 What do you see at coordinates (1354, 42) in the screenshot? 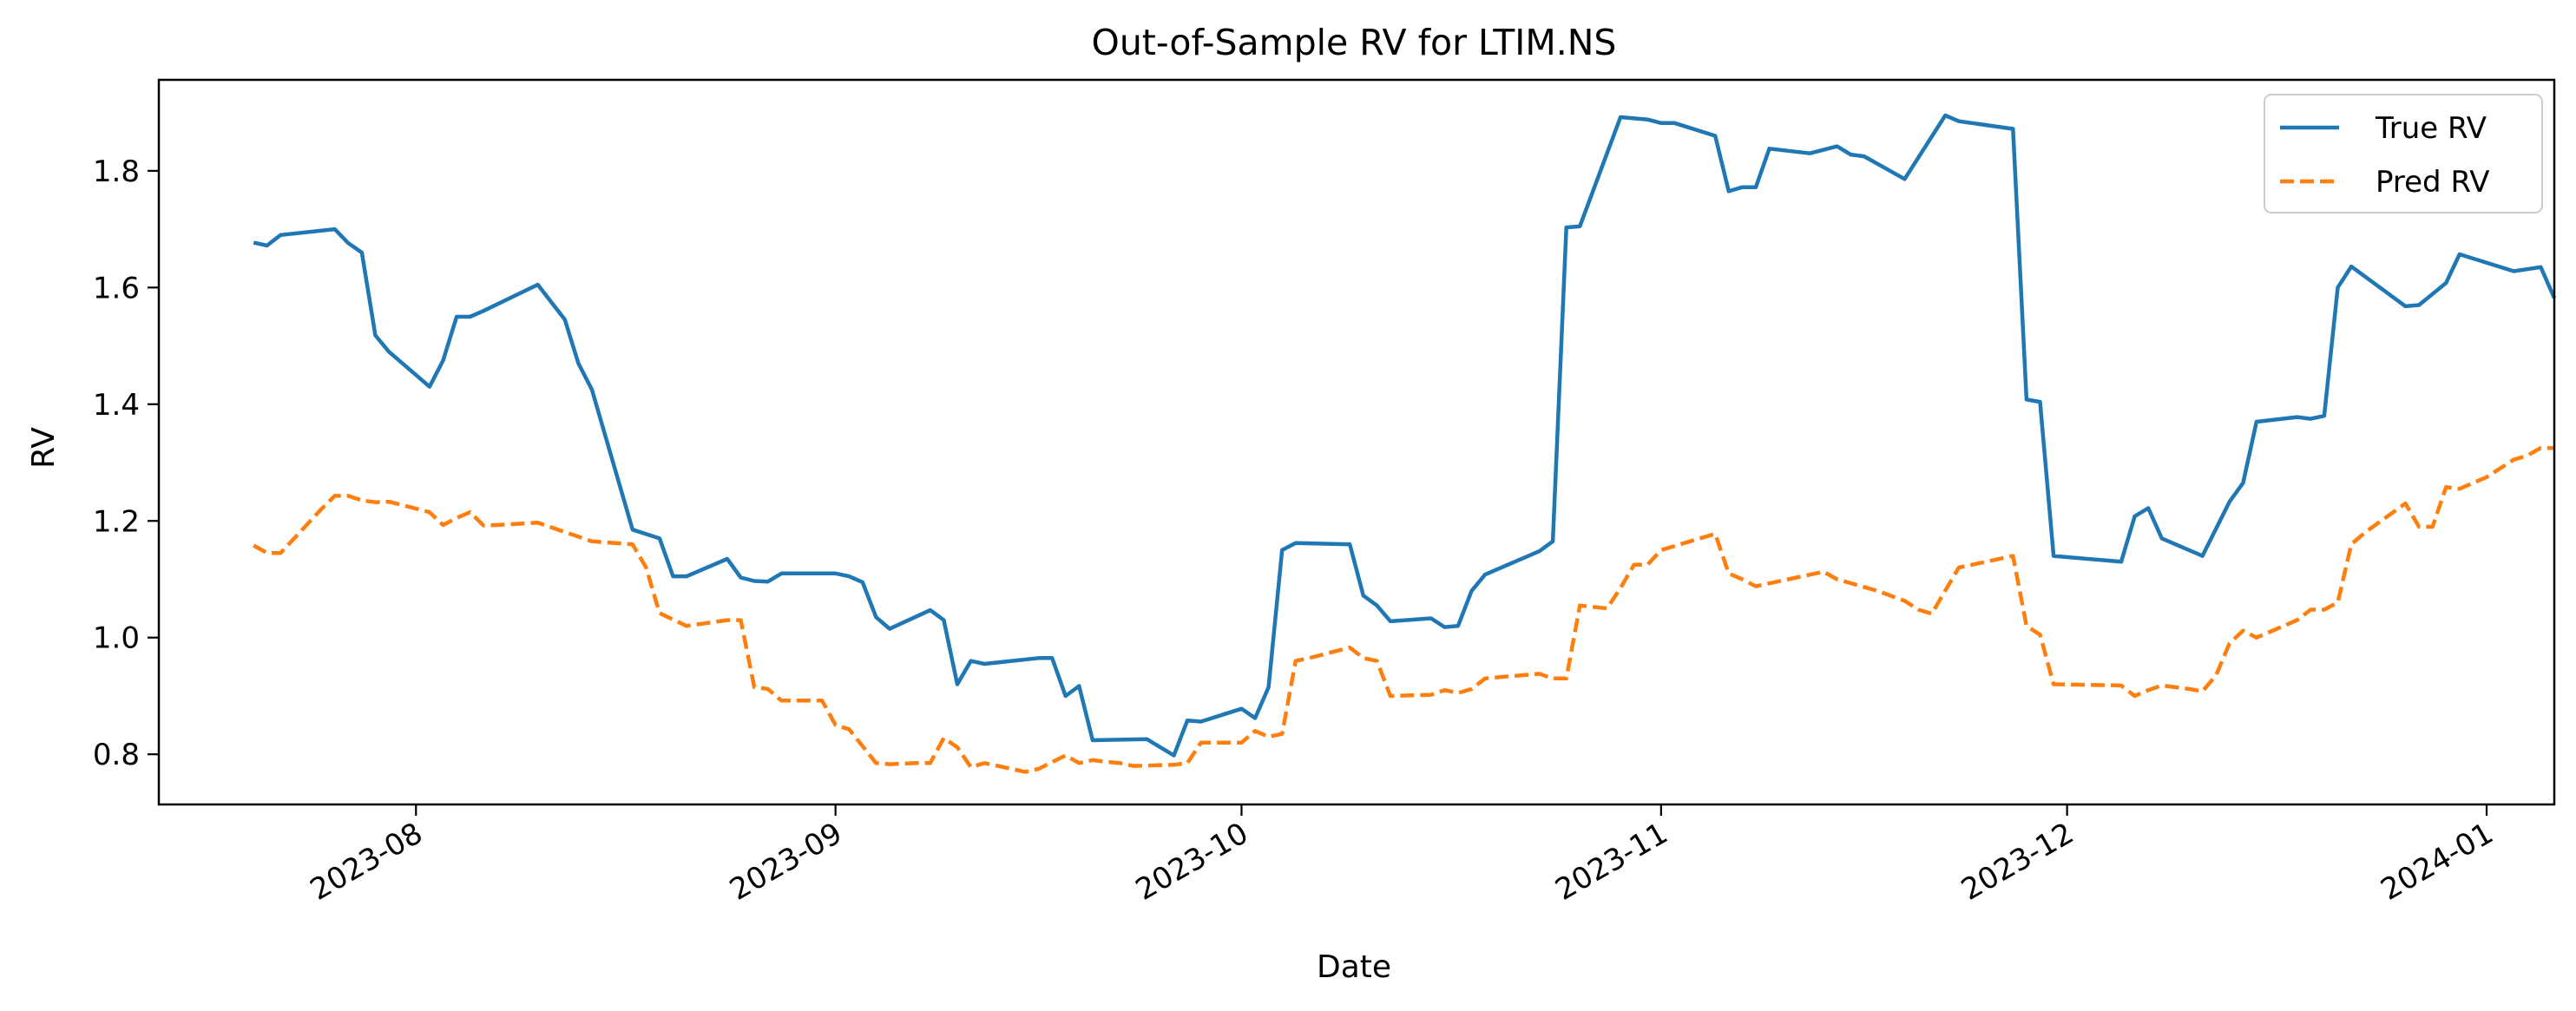
I see `chart-title: Out-of-Sample RV for LTIM.NS` at bounding box center [1354, 42].